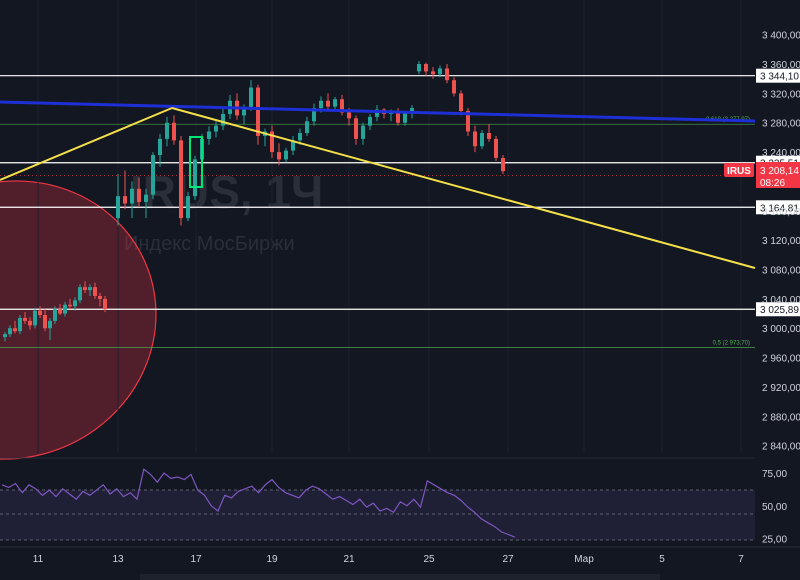 The width and height of the screenshot is (800, 580). I want to click on time-tick-label: 7, so click(741, 559).